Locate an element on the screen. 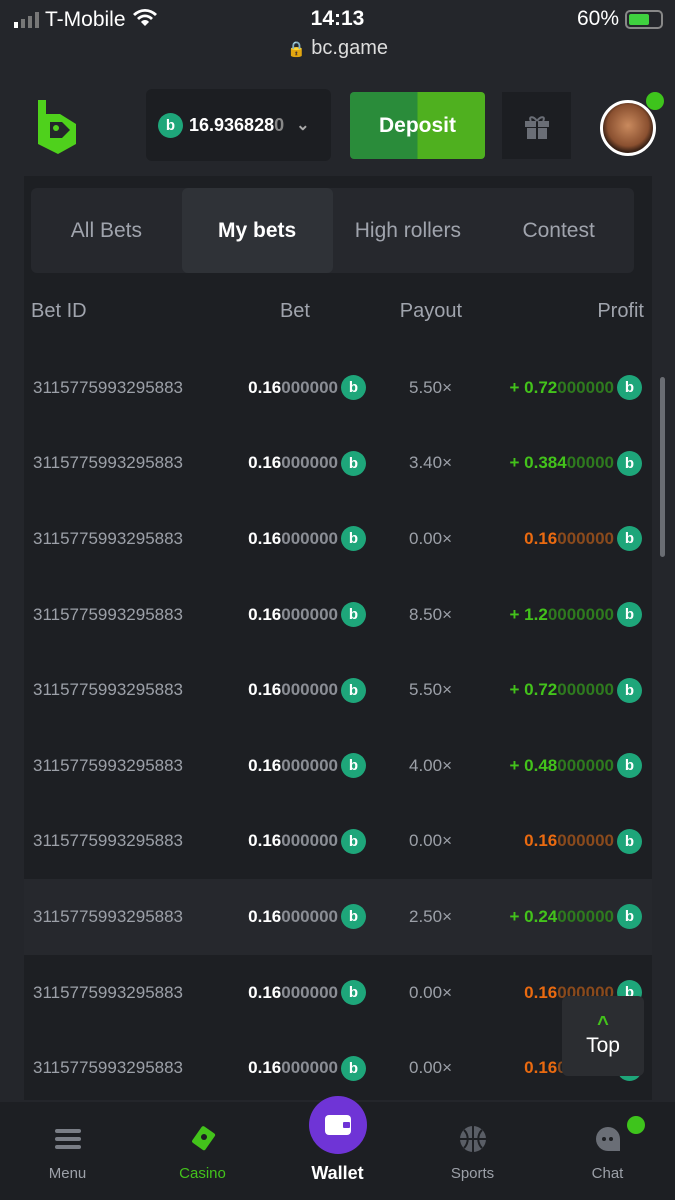 This screenshot has width=675, height=1200. tab-my-bets: My bets is located at coordinates (257, 230).